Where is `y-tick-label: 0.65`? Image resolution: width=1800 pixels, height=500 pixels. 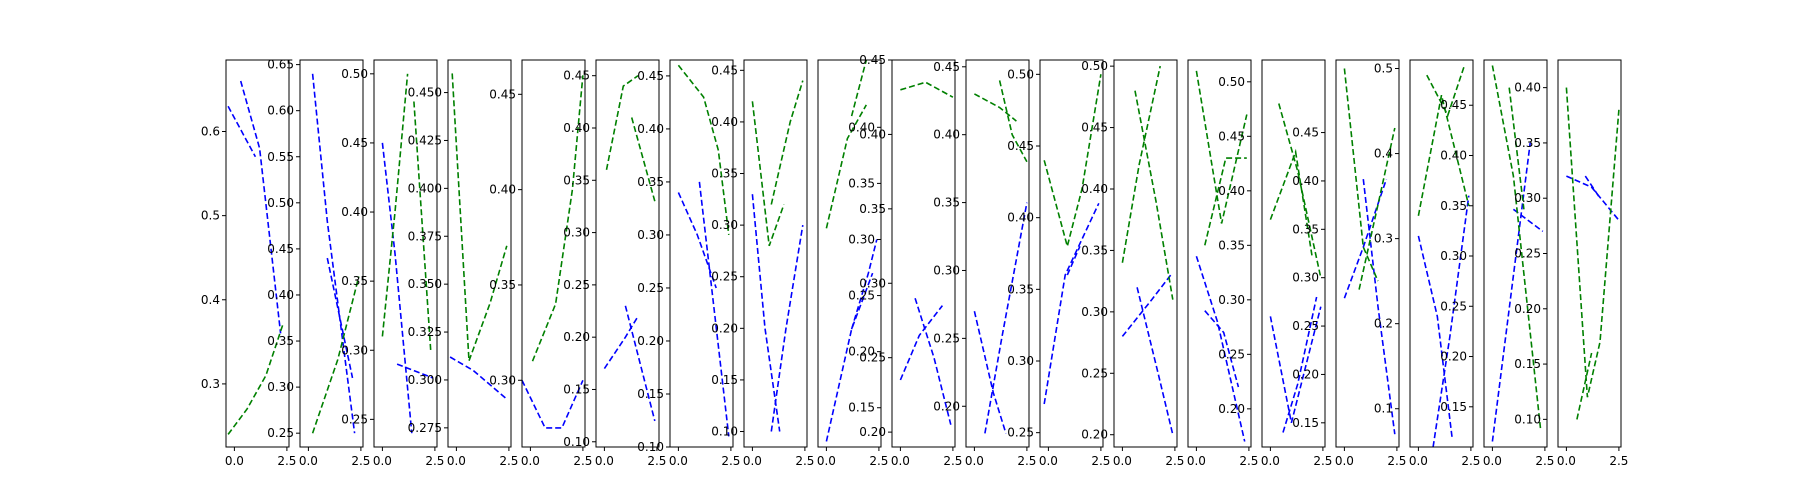 y-tick-label: 0.65 is located at coordinates (280, 65).